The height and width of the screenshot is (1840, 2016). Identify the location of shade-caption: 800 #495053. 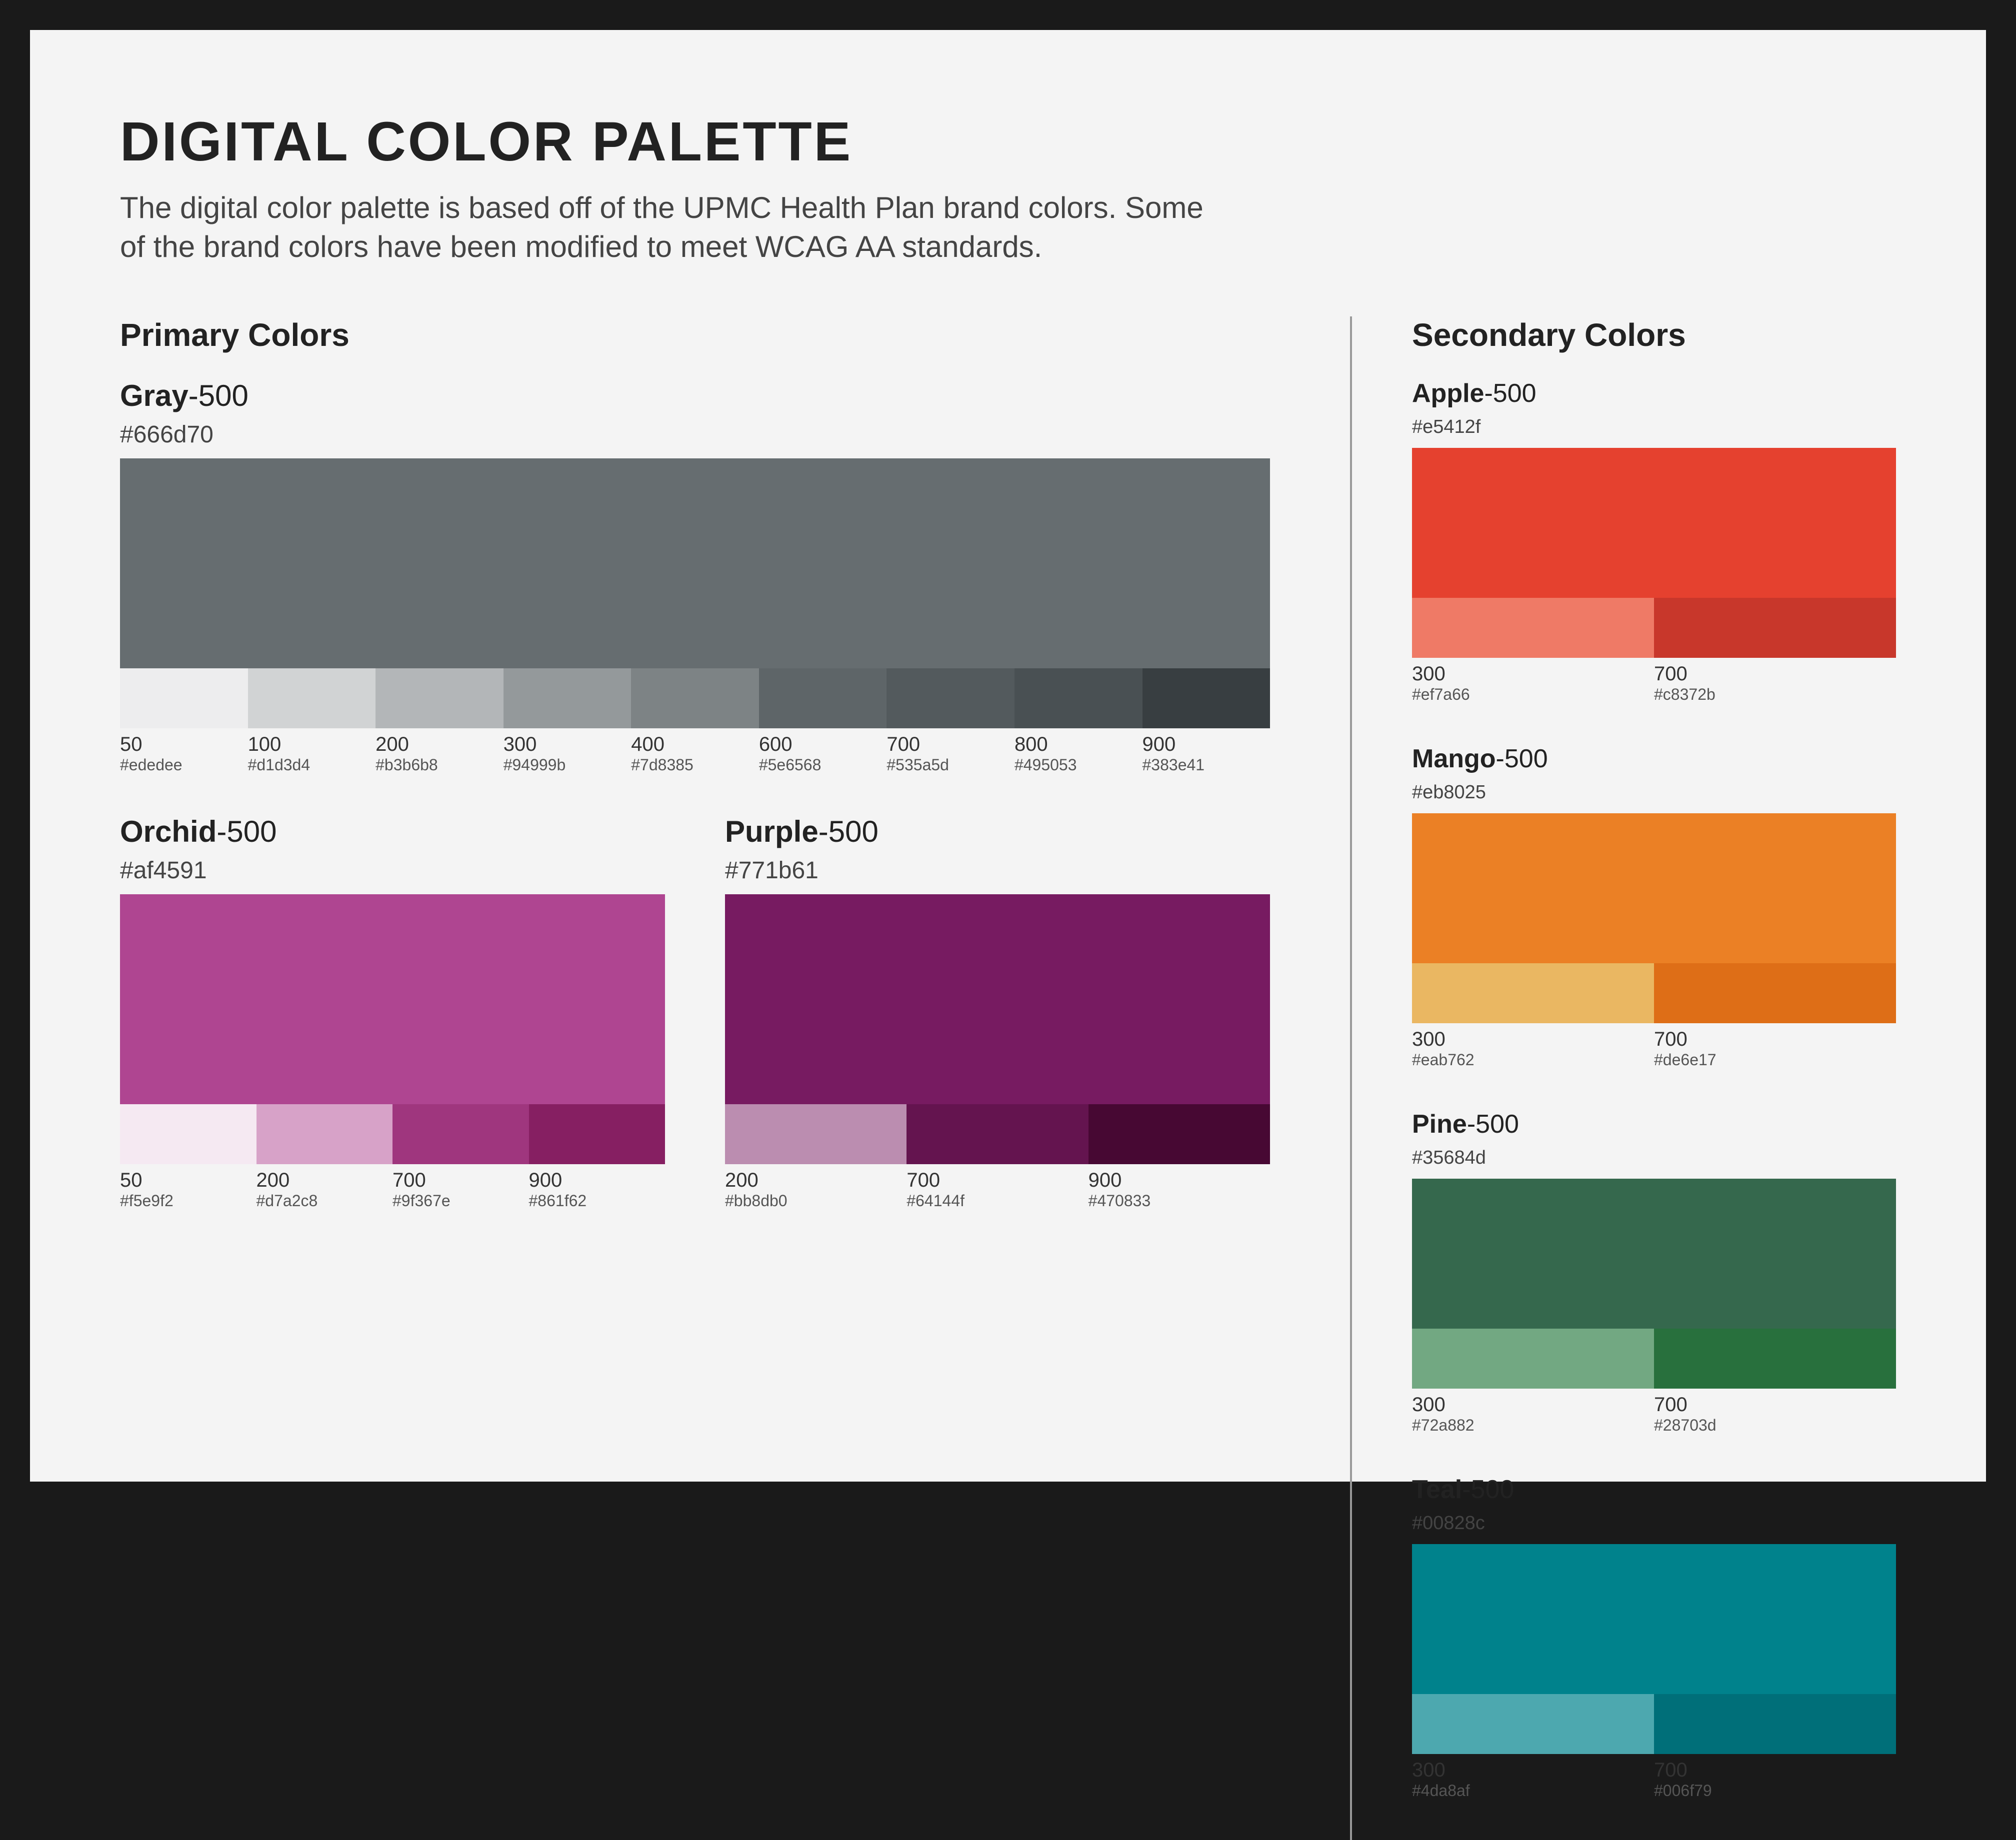
(1078, 751).